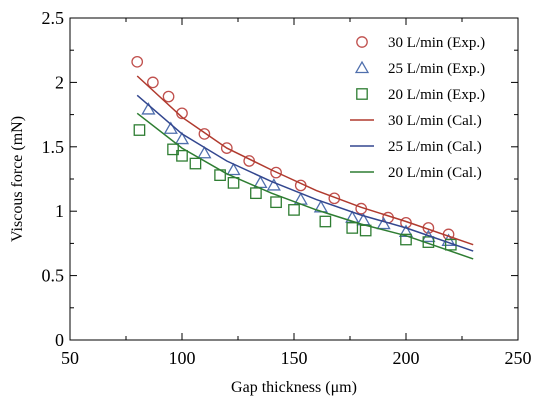 The image size is (550, 408). I want to click on legend-label: 25 L/min (Cal.), so click(435, 147).